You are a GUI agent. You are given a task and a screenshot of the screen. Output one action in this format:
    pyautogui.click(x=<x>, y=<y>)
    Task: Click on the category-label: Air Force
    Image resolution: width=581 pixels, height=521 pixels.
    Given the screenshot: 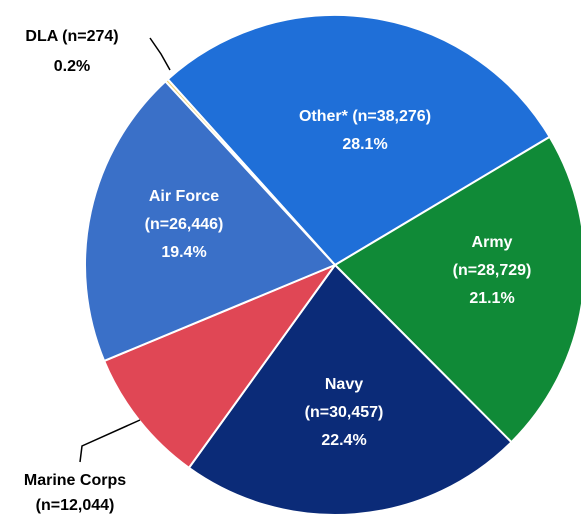 What is the action you would take?
    pyautogui.click(x=184, y=196)
    